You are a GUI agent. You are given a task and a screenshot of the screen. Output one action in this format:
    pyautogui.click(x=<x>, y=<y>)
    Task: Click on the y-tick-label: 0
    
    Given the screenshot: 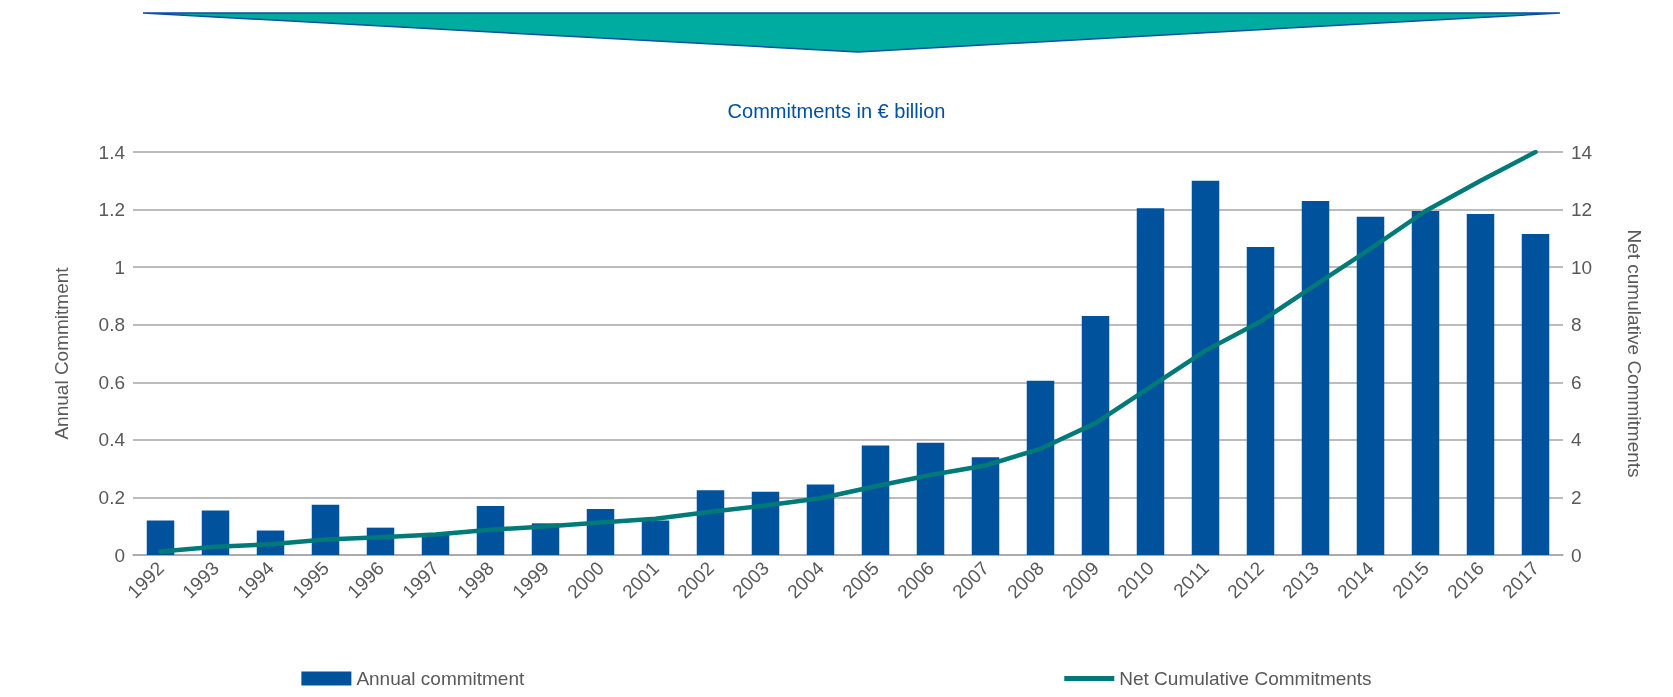 What is the action you would take?
    pyautogui.click(x=119, y=555)
    